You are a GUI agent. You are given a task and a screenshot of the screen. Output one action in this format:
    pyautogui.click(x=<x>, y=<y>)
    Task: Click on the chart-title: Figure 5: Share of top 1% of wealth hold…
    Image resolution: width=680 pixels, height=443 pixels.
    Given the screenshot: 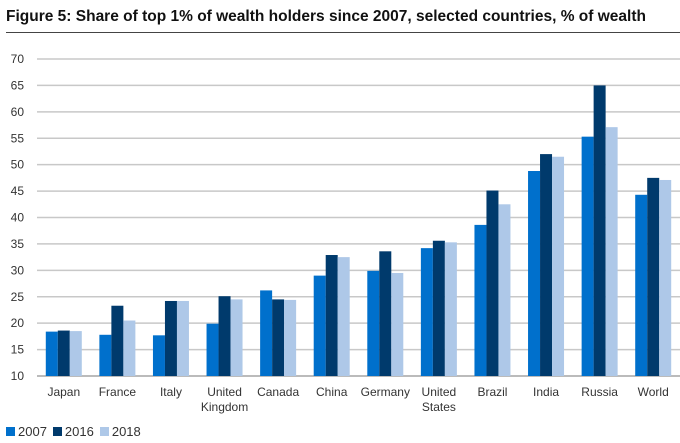 What is the action you would take?
    pyautogui.click(x=326, y=16)
    